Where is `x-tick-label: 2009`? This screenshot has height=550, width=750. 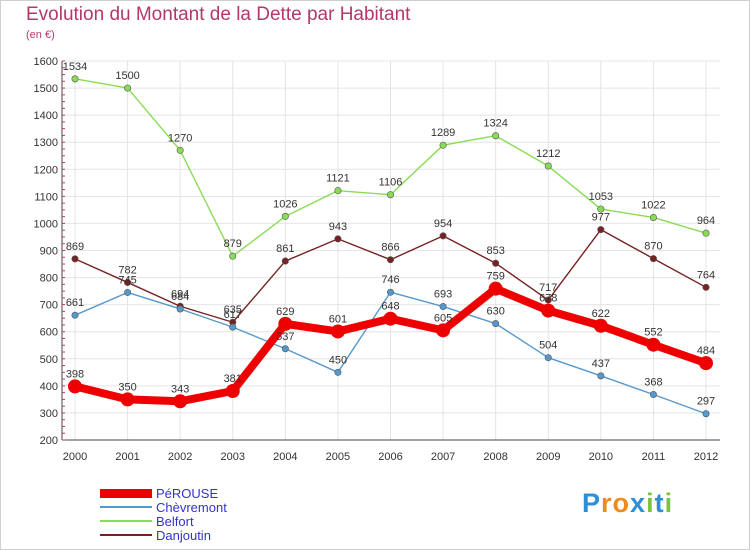
x-tick-label: 2009 is located at coordinates (548, 457).